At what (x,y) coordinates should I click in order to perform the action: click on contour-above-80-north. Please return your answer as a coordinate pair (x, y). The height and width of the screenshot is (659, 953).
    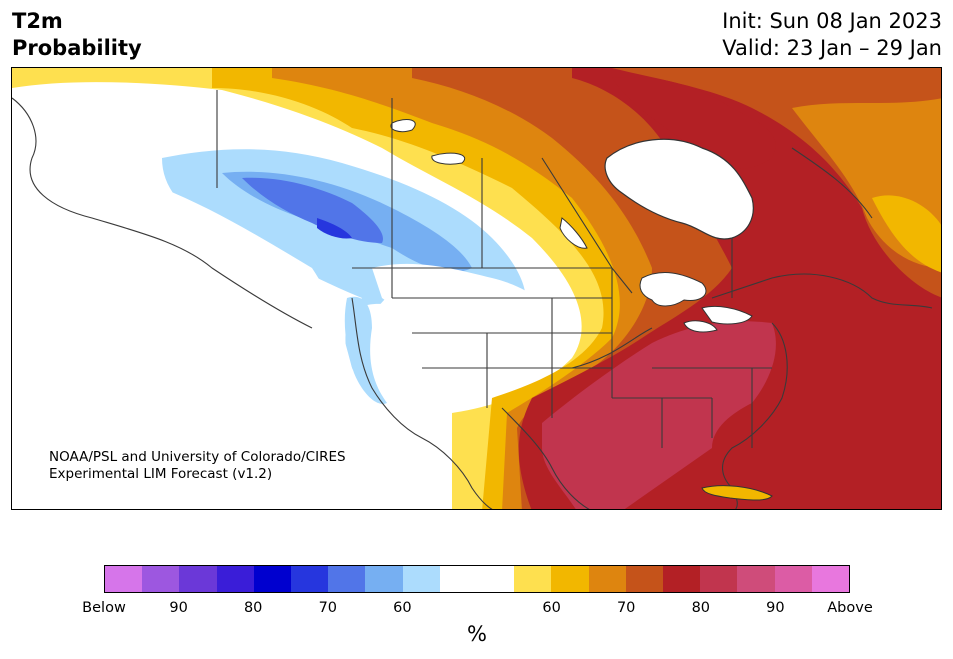
    Looking at the image, I should click on (694, 123).